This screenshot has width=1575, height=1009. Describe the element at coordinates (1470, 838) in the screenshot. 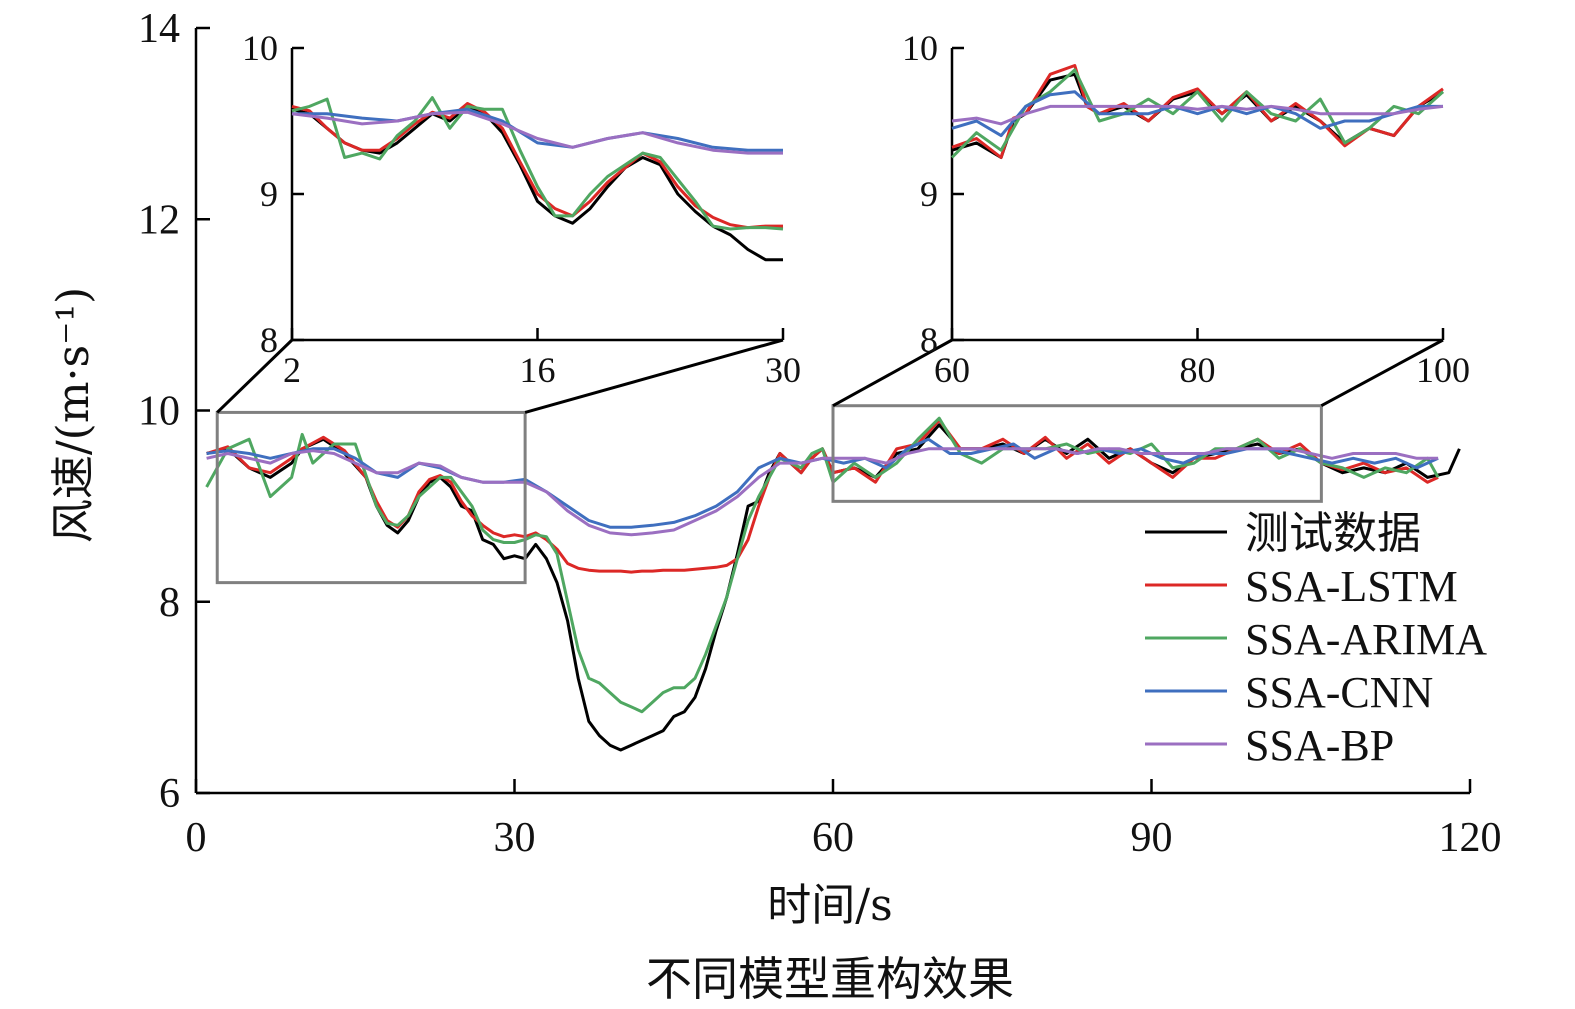

I see `x-tick-label: 120` at that location.